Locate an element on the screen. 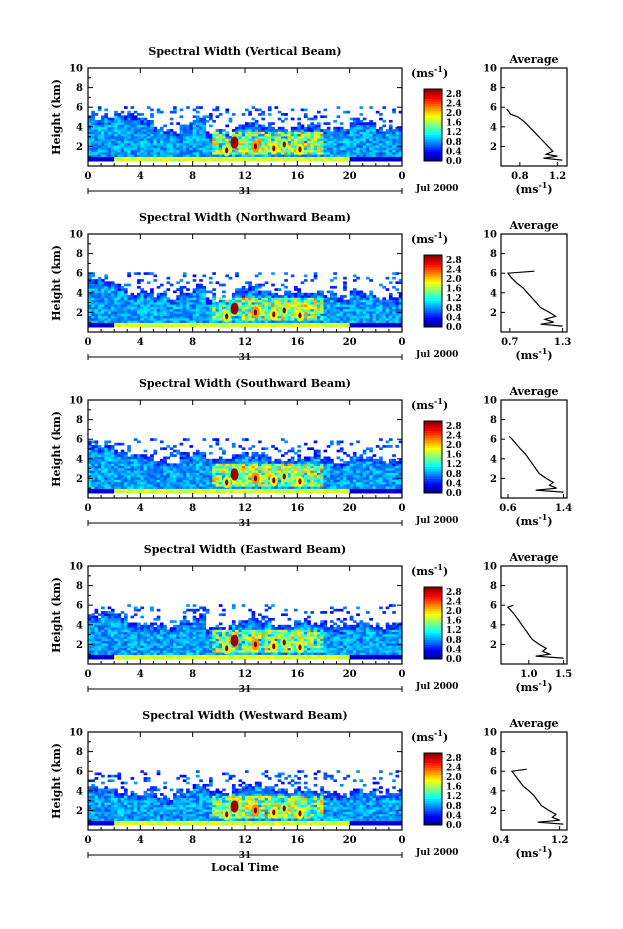  average-unit-label: (ms-1) is located at coordinates (533, 188).